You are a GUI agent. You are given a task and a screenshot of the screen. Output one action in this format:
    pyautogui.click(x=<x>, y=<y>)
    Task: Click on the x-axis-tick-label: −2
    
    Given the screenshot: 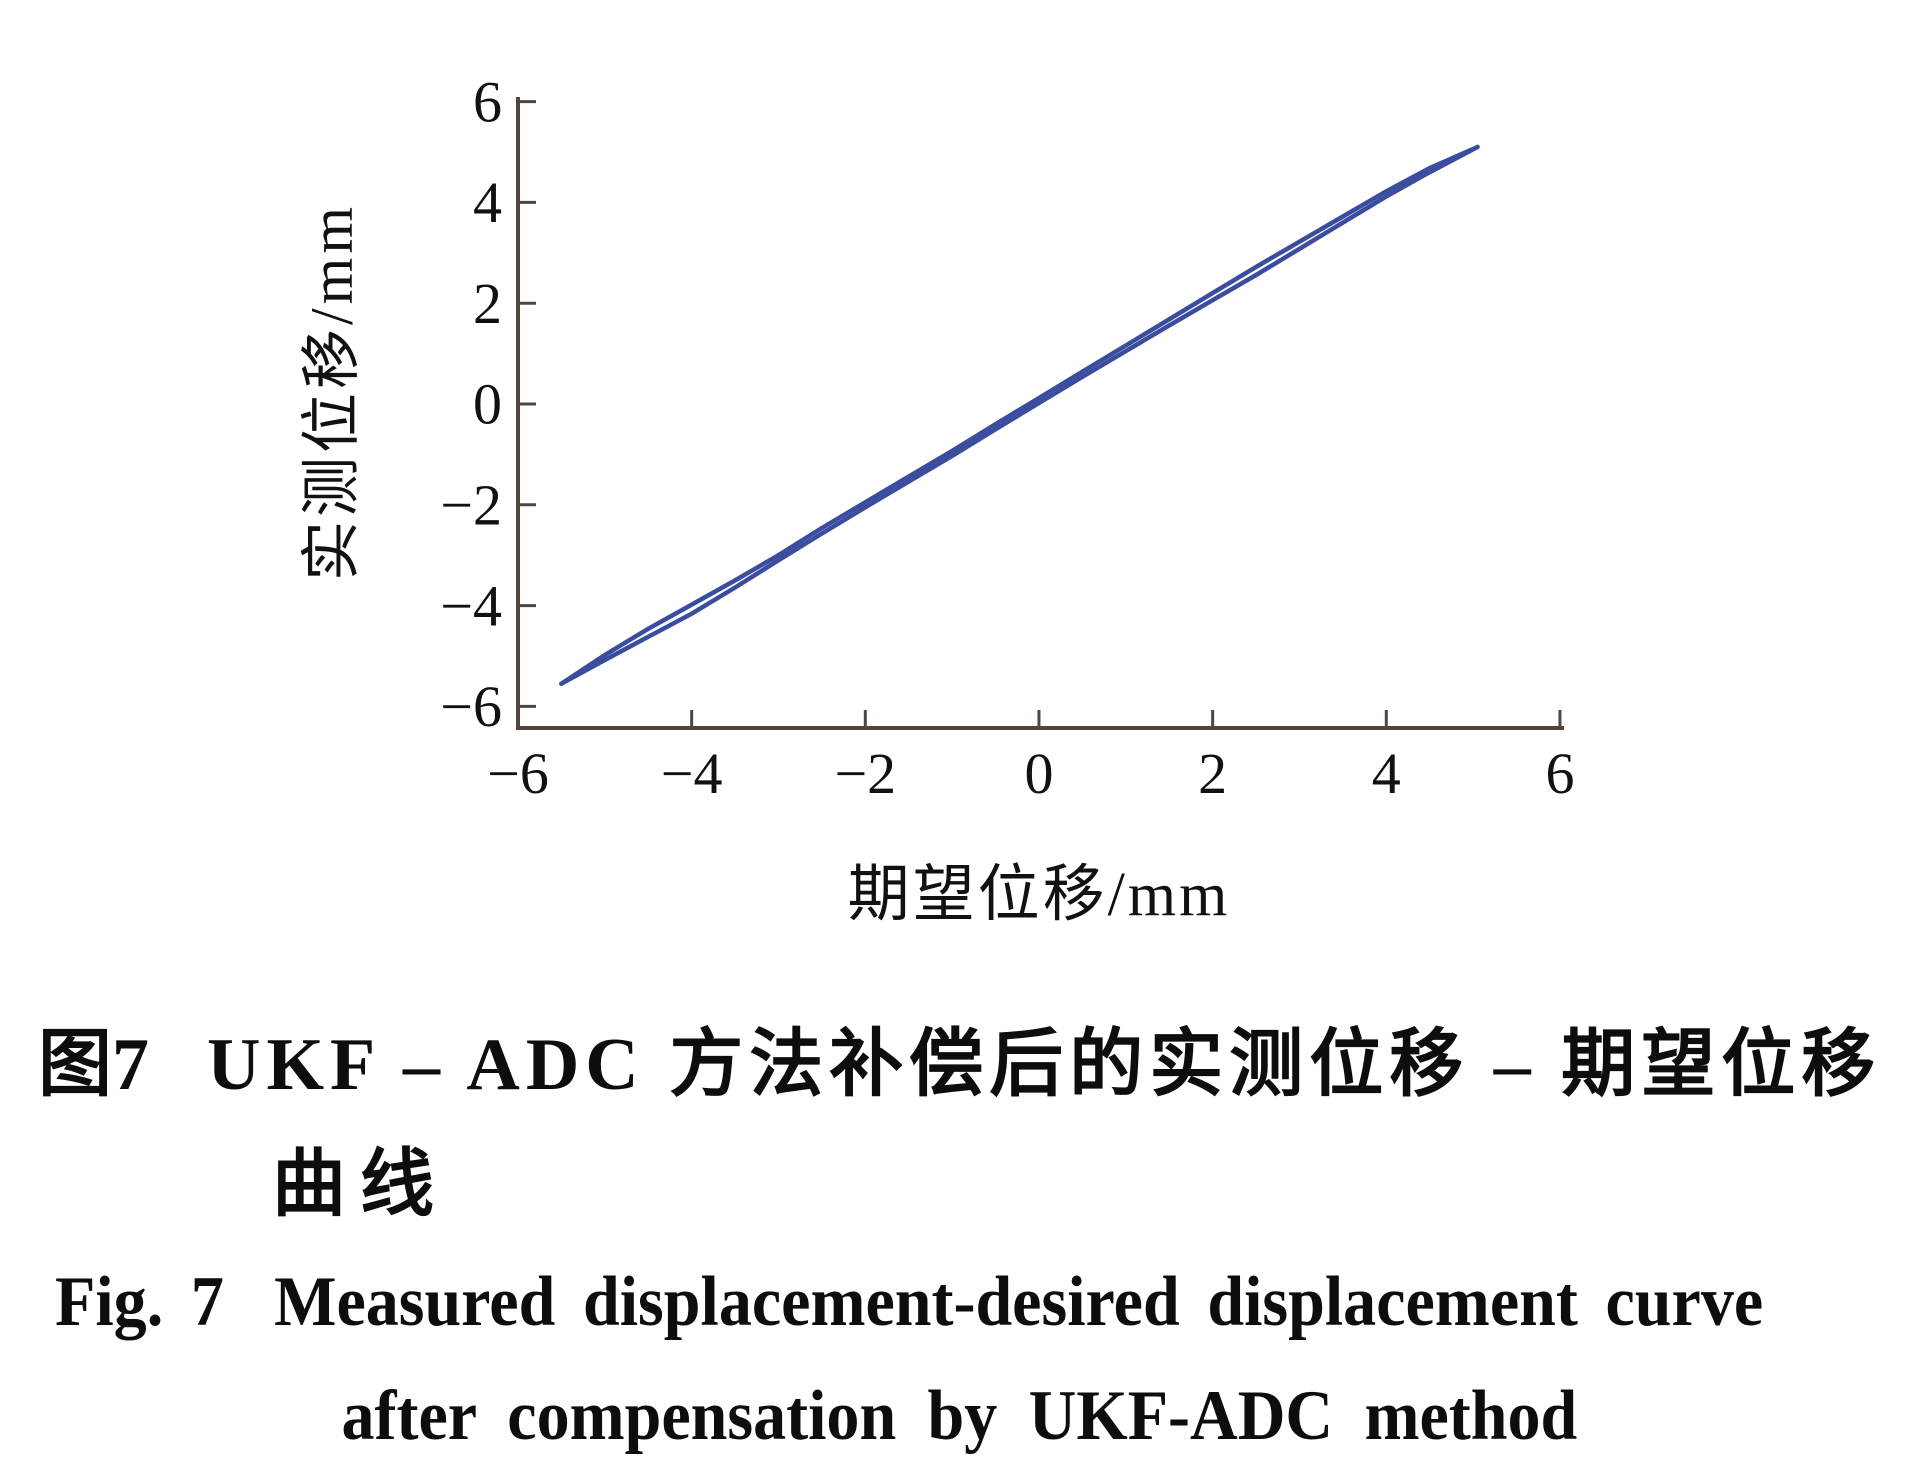 What is the action you would take?
    pyautogui.click(x=865, y=773)
    